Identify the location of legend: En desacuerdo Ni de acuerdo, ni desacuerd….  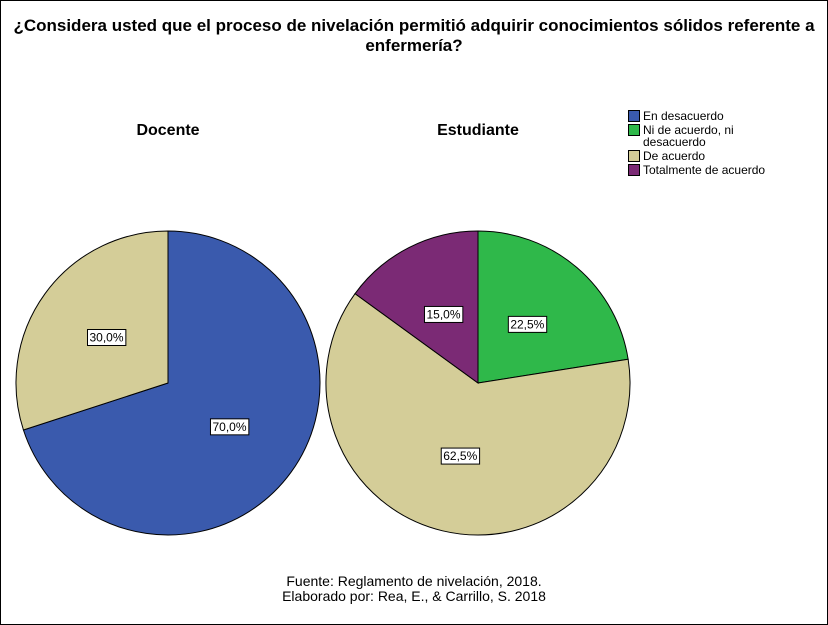
(713, 144).